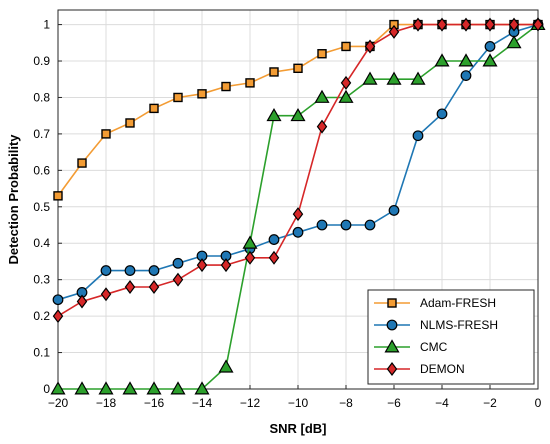 This screenshot has width=550, height=444. I want to click on x-tick-label: −18, so click(106, 403).